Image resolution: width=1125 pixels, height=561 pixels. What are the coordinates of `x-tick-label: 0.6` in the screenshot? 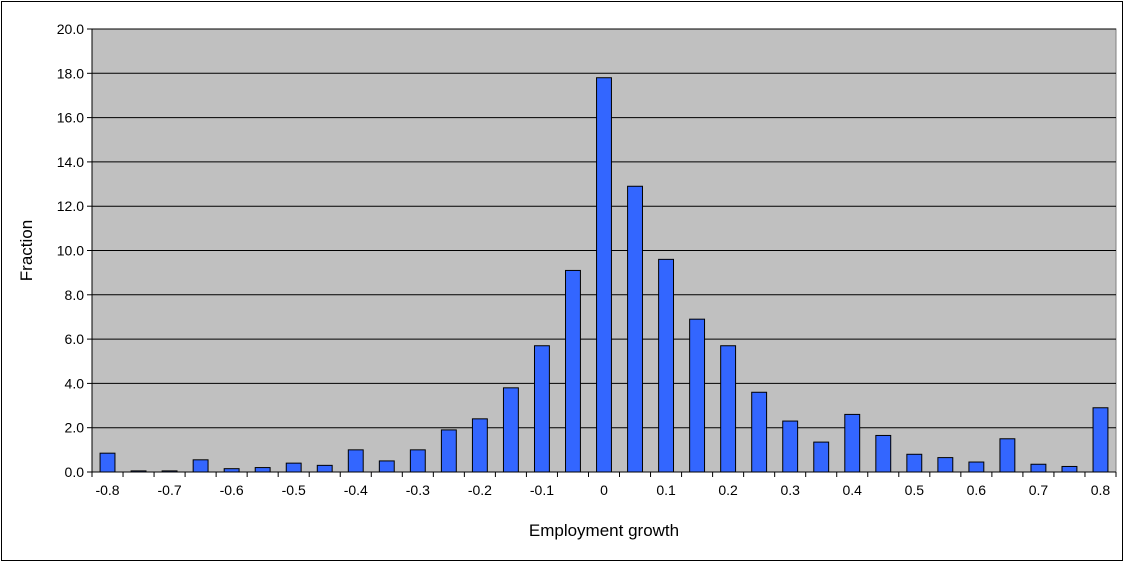 It's located at (977, 490).